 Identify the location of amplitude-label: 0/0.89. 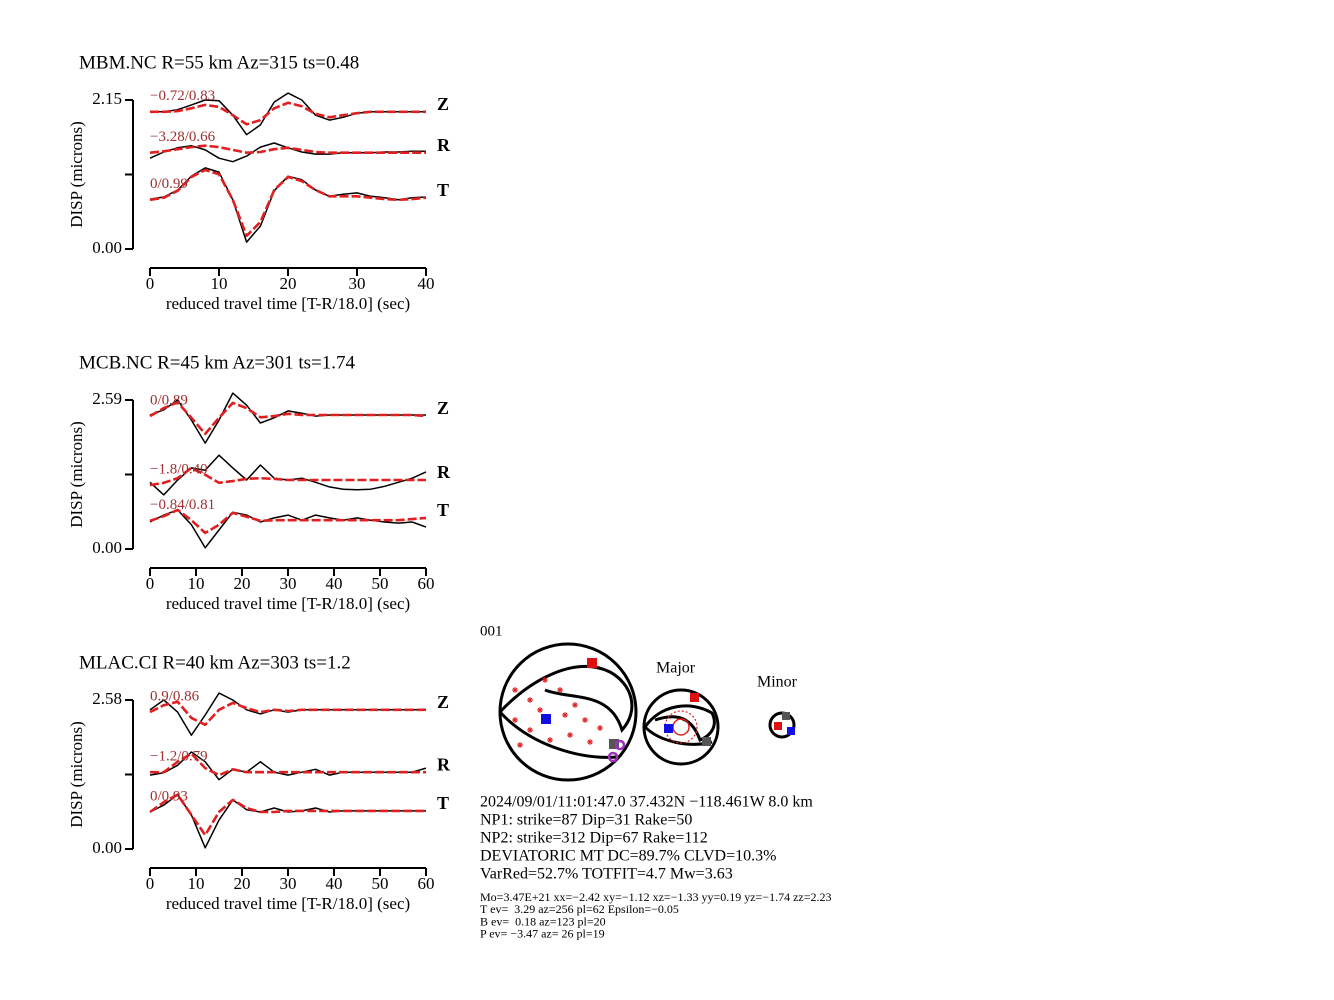
(169, 401).